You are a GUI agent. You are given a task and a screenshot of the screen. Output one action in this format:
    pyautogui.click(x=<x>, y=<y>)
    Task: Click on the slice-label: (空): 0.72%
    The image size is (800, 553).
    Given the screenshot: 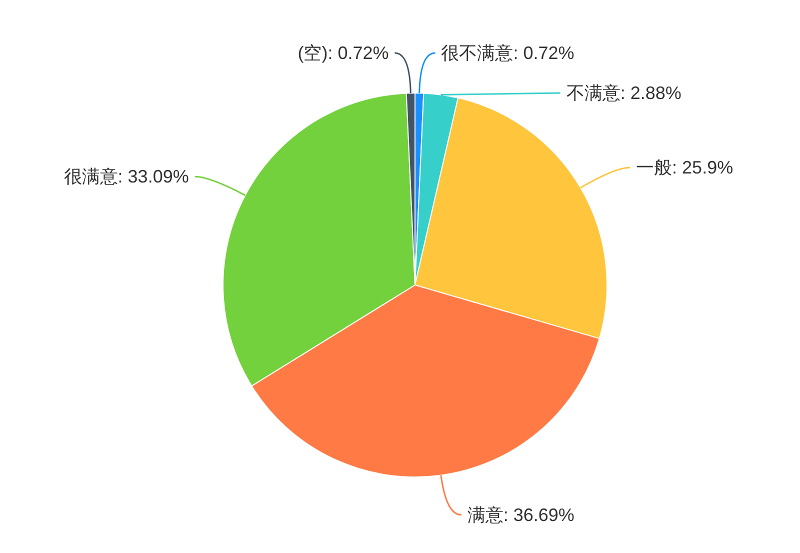 What is the action you would take?
    pyautogui.click(x=343, y=53)
    